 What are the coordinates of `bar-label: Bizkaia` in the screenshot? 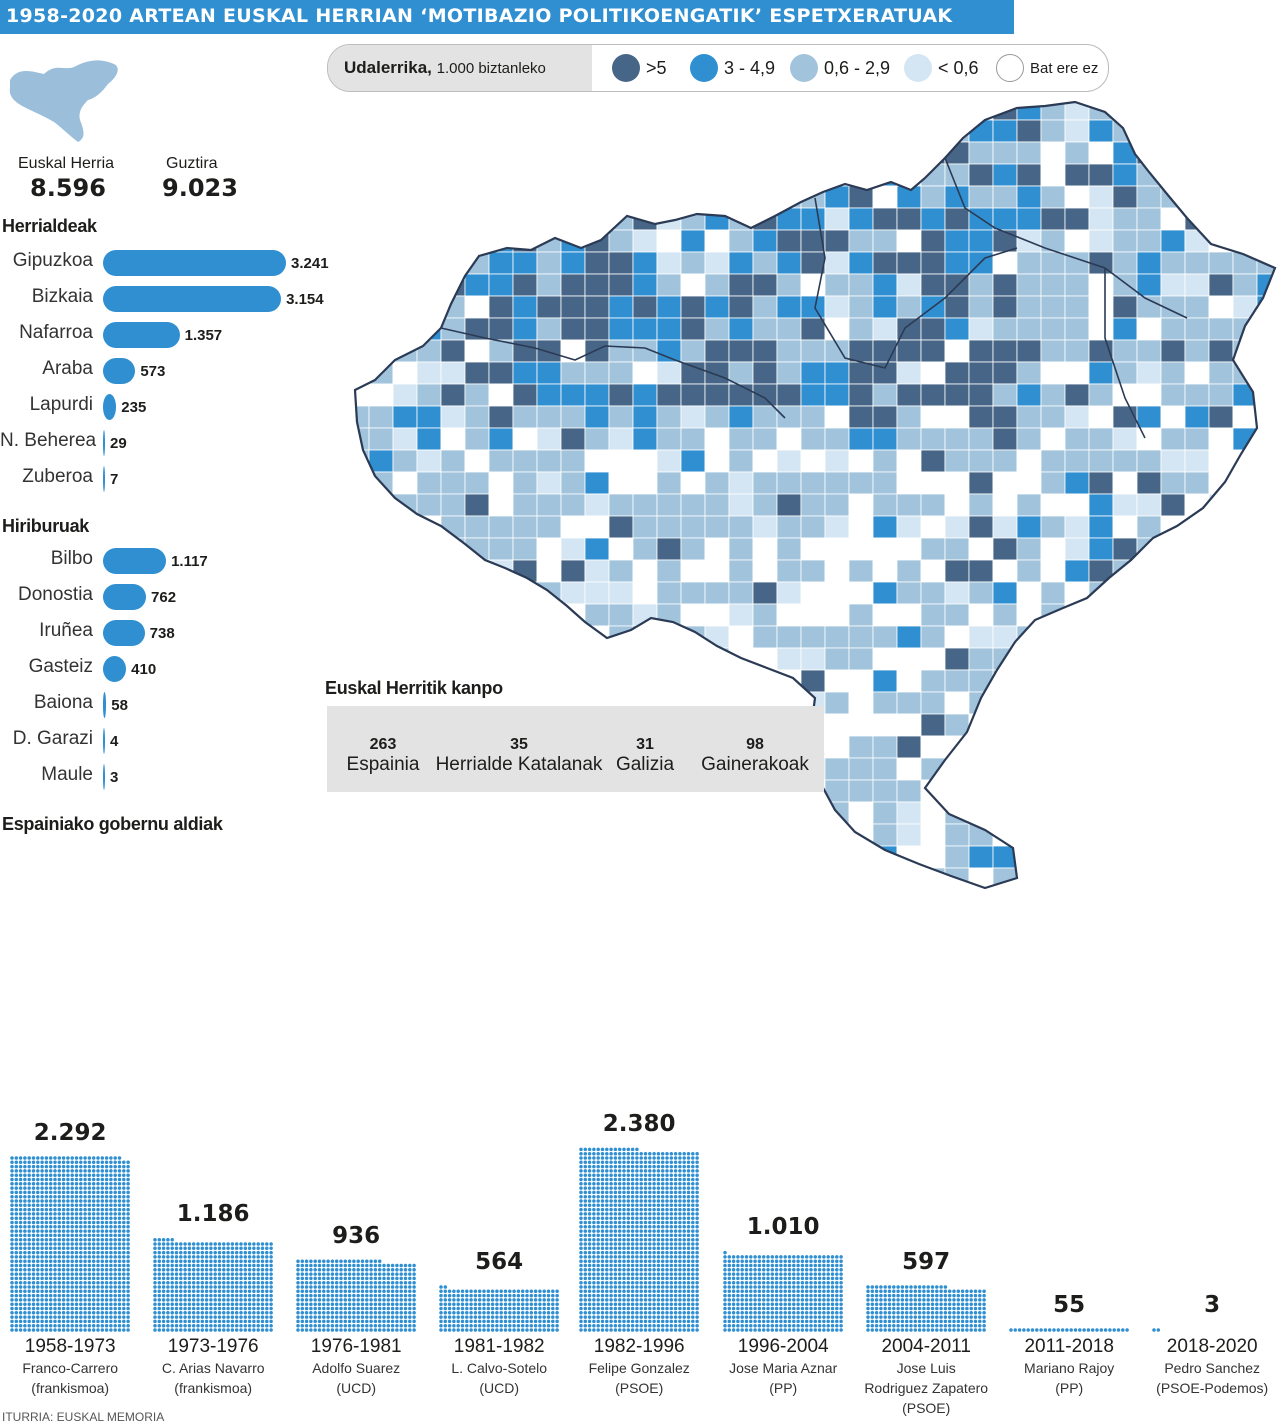 It's located at (62, 296).